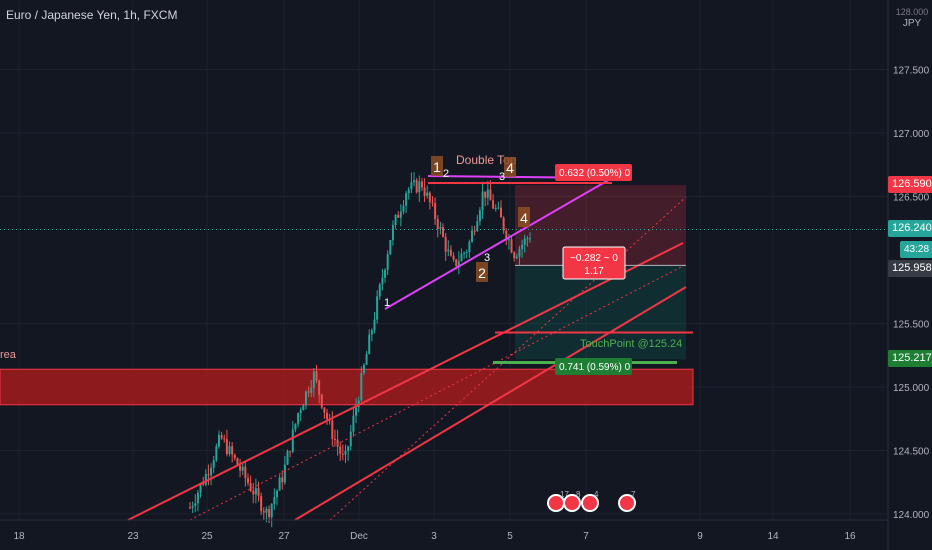 The width and height of the screenshot is (932, 550). I want to click on wave-label: 3, so click(502, 177).